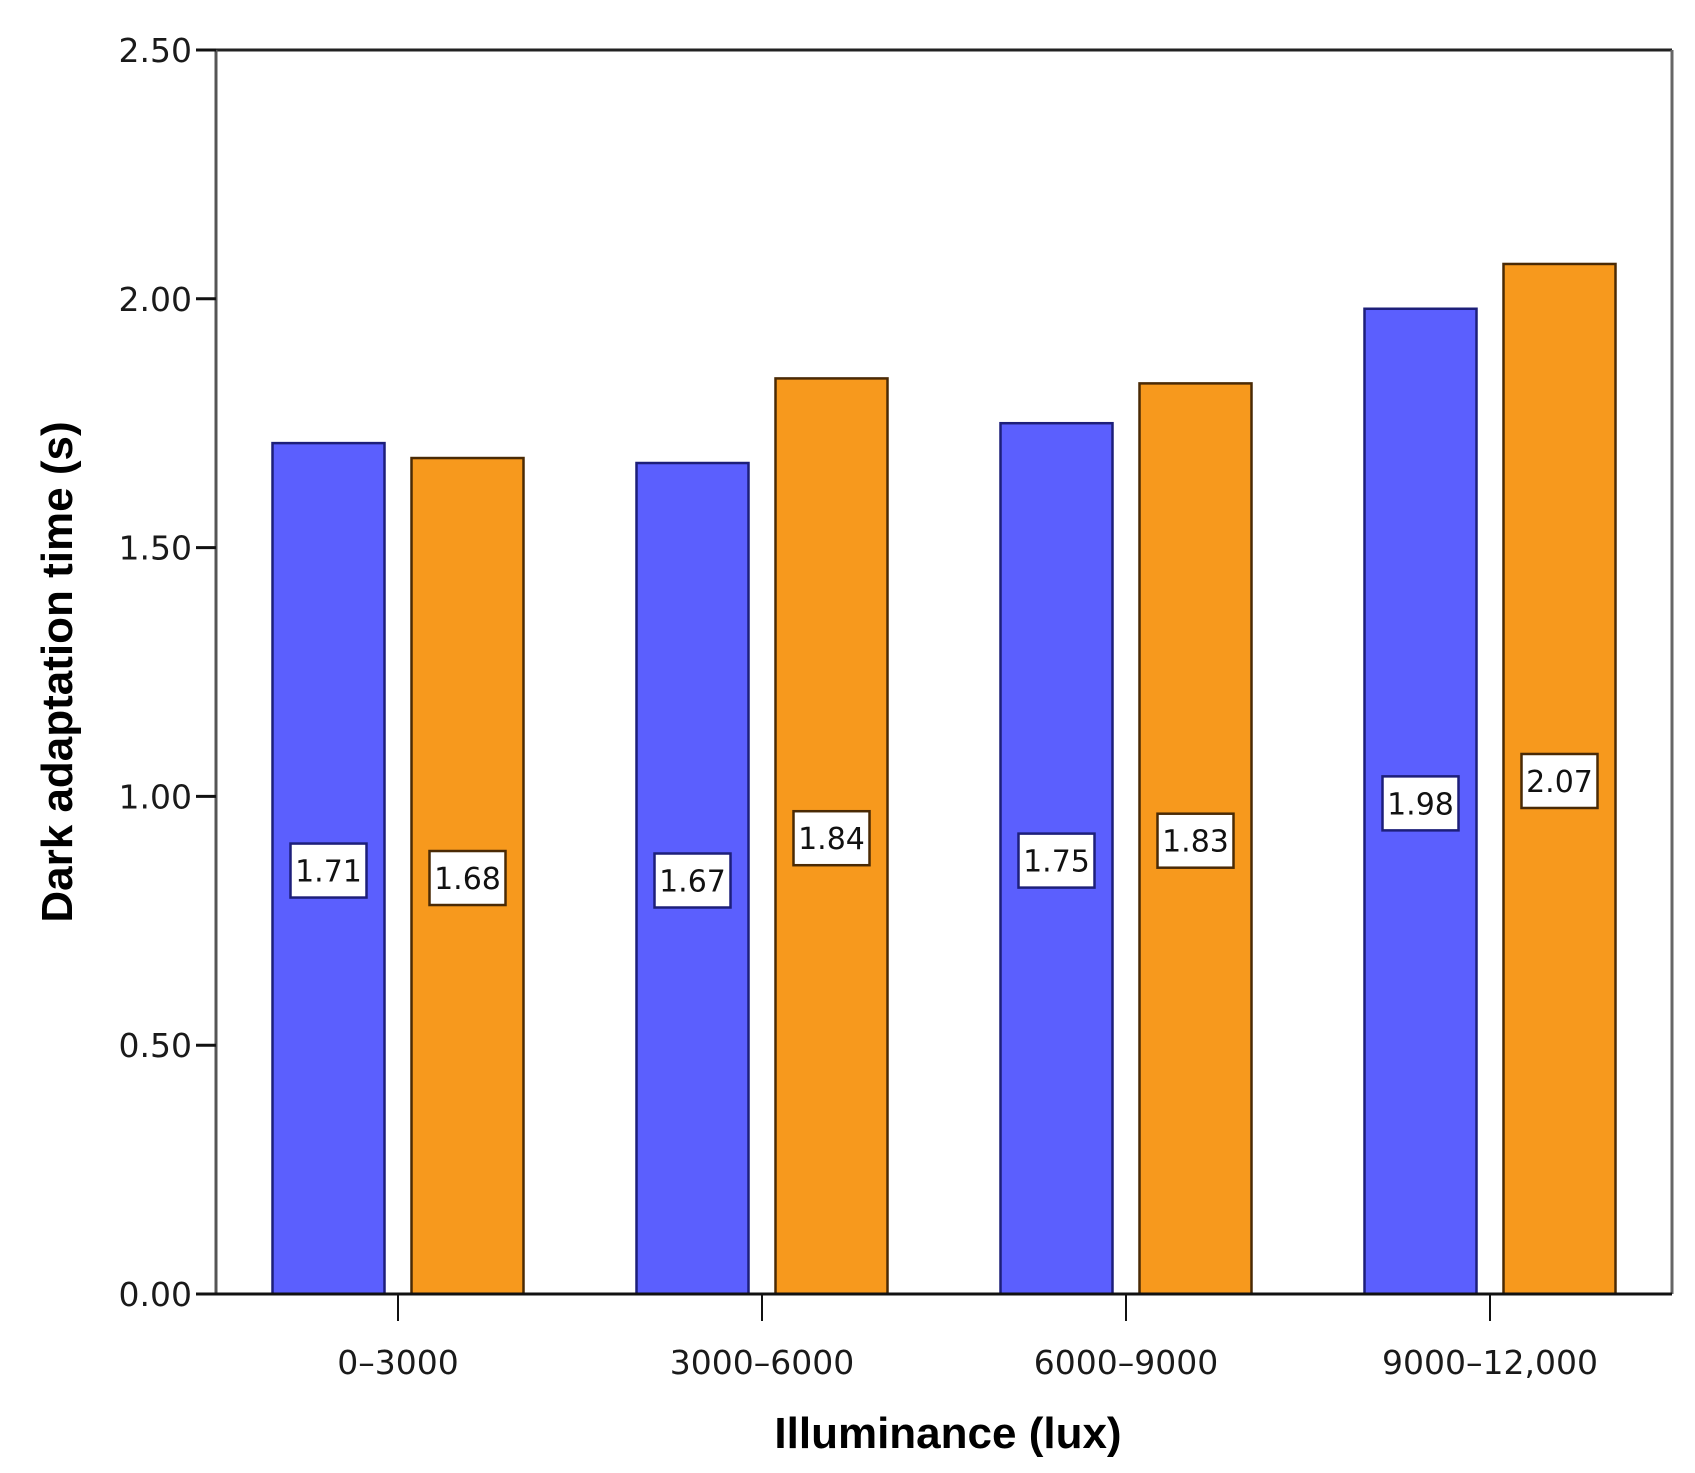 The width and height of the screenshot is (1695, 1473). Describe the element at coordinates (967, 1338) in the screenshot. I see `x-axis-ticks: 0–3000 3000–6000 6000–9000 9000–12,000` at that location.